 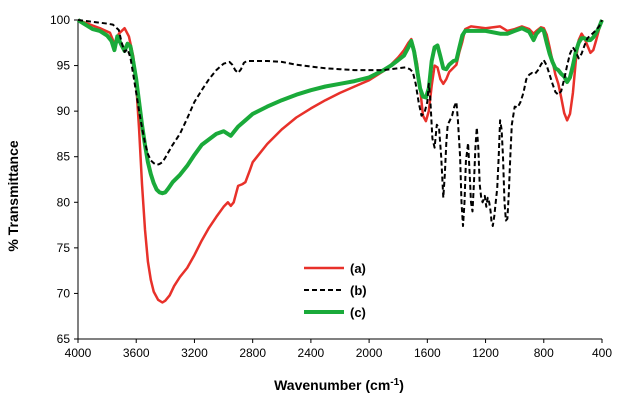 What do you see at coordinates (64, 293) in the screenshot?
I see `y-tick-label: 70` at bounding box center [64, 293].